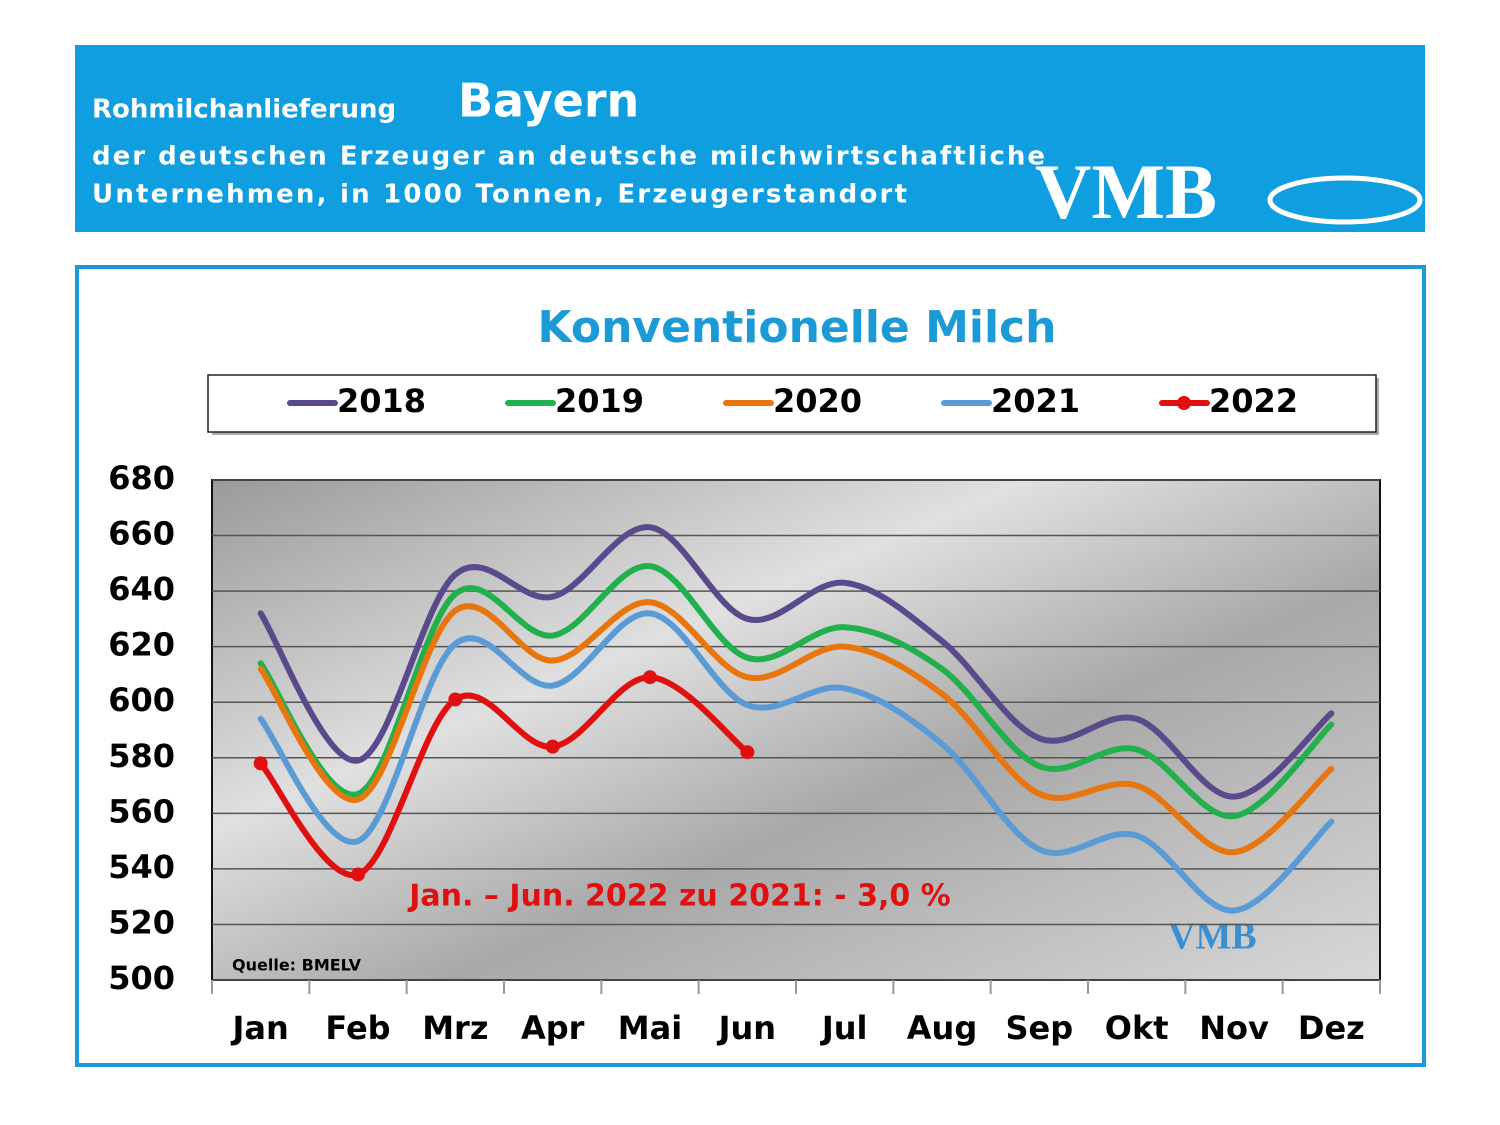 Image resolution: width=1500 pixels, height=1125 pixels. Describe the element at coordinates (141, 867) in the screenshot. I see `y-tick-label: 540` at that location.